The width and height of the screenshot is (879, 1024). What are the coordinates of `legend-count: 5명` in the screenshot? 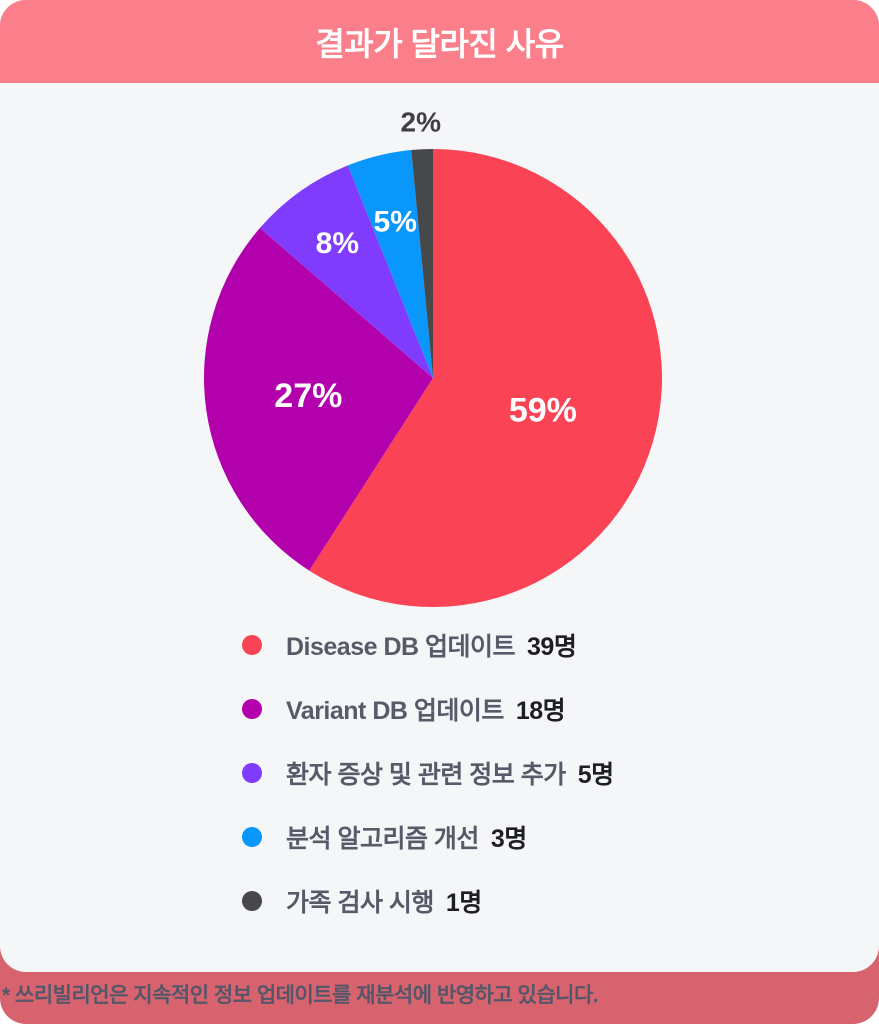 It's located at (595, 775).